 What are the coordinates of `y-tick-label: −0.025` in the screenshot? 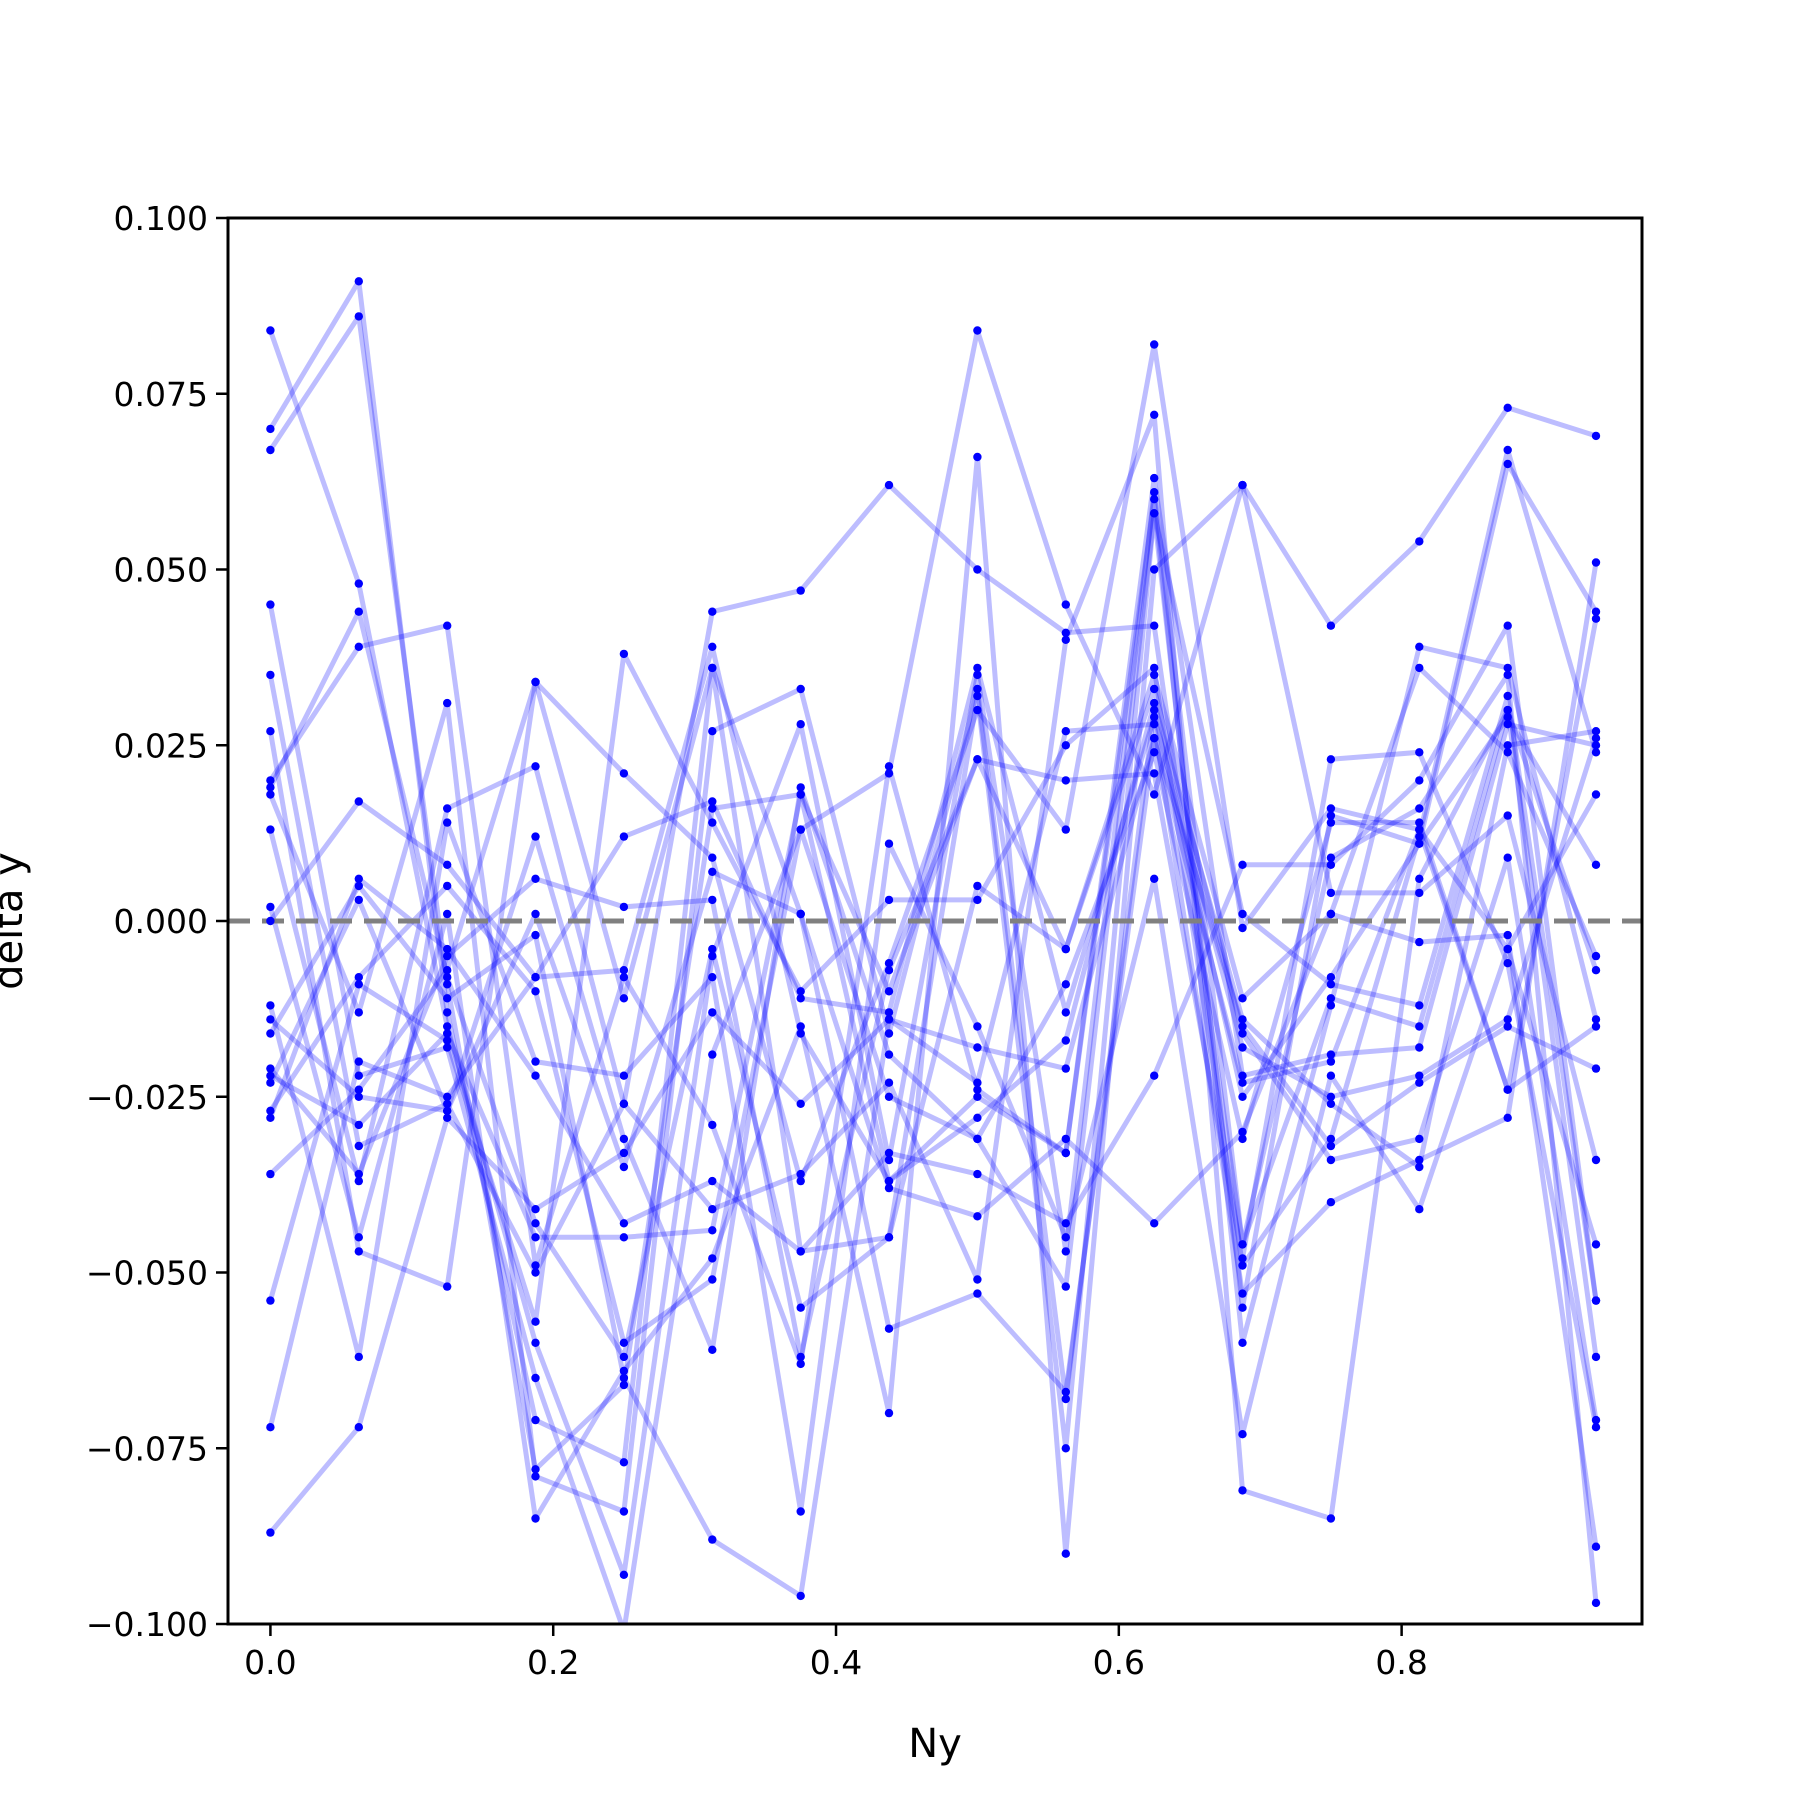 It's located at (147, 1097).